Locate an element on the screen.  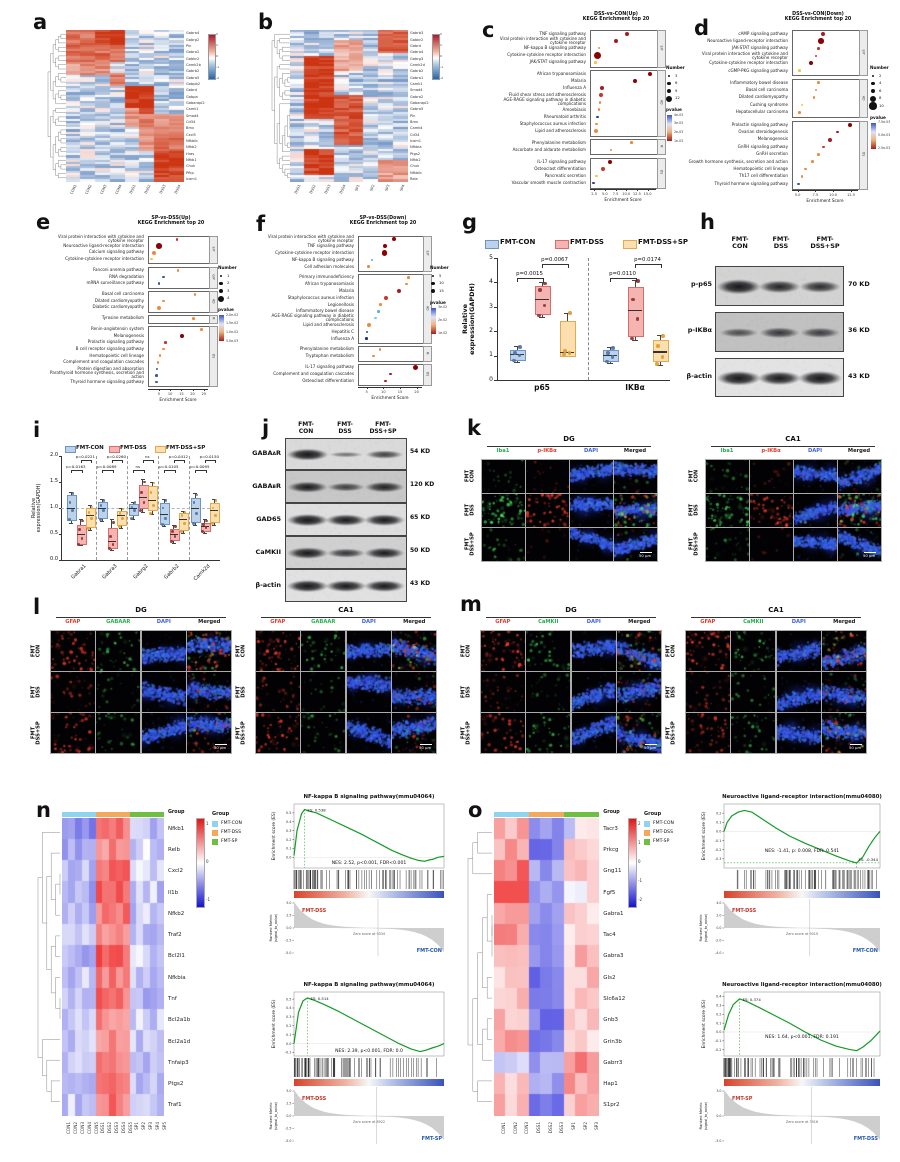
pathway-label: Basal cell carcinoma is located at coordinates (122, 294).